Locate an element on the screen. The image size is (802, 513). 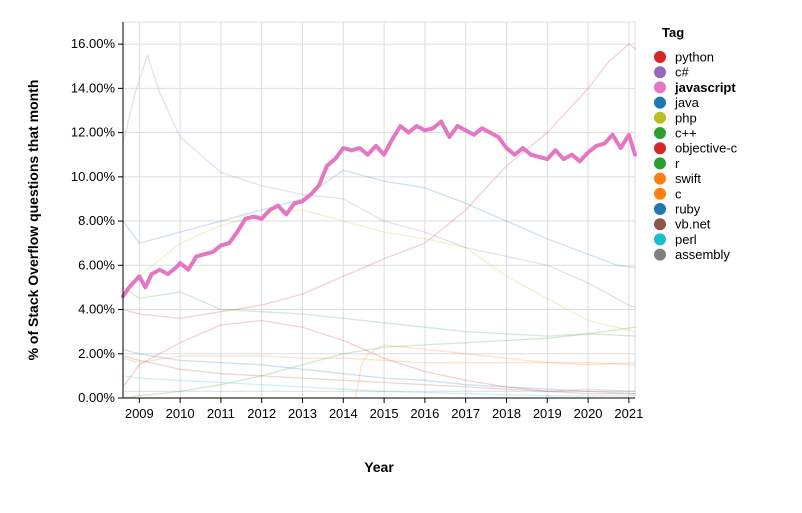
series-line-r is located at coordinates (379, 366).